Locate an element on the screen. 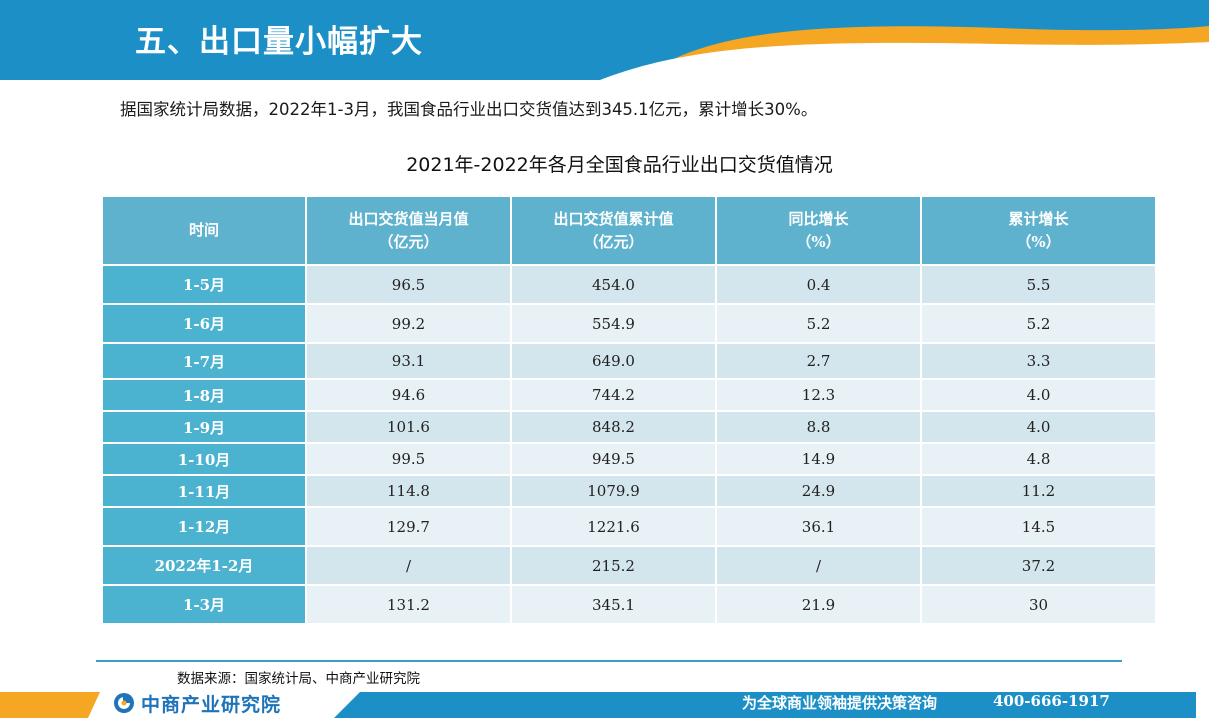 Image resolution: width=1209 pixels, height=718 pixels. cell-yoy: 36.1 is located at coordinates (818, 526).